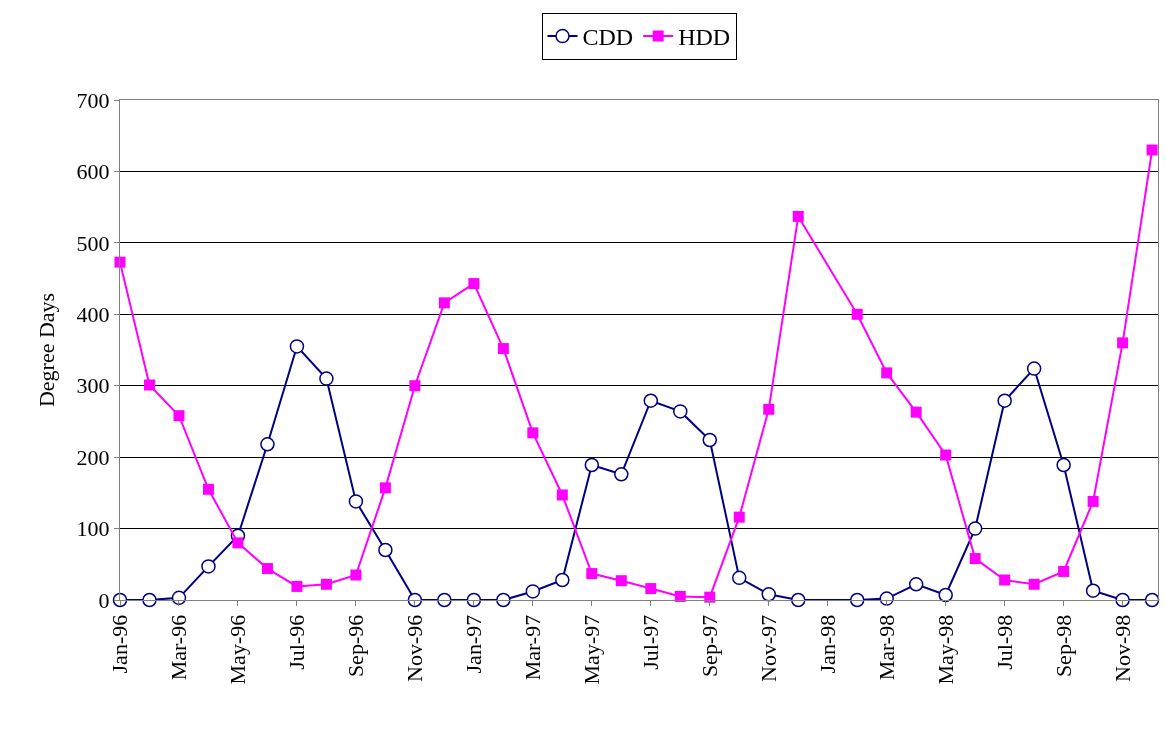  What do you see at coordinates (104, 600) in the screenshot?
I see `y-tick-label: 0` at bounding box center [104, 600].